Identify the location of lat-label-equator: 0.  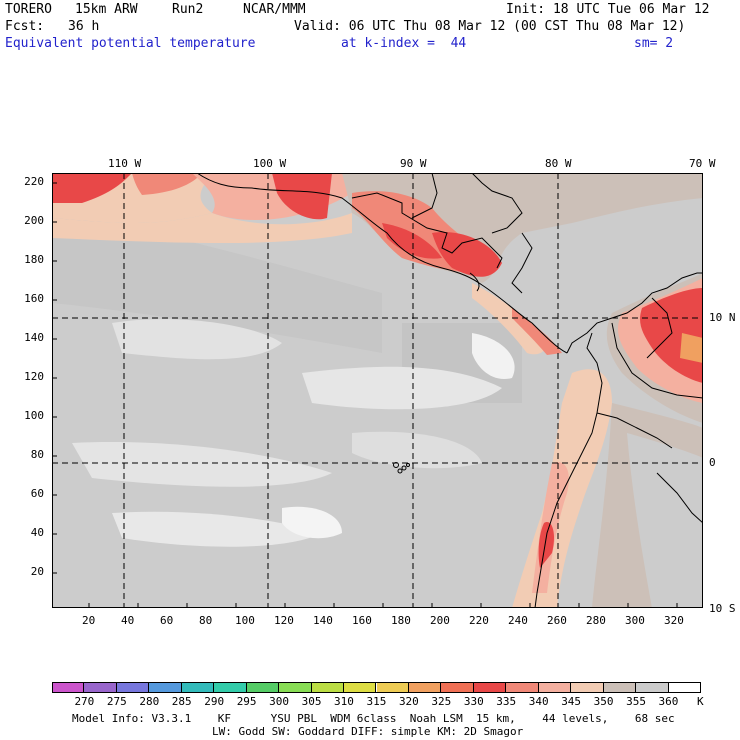
(712, 462).